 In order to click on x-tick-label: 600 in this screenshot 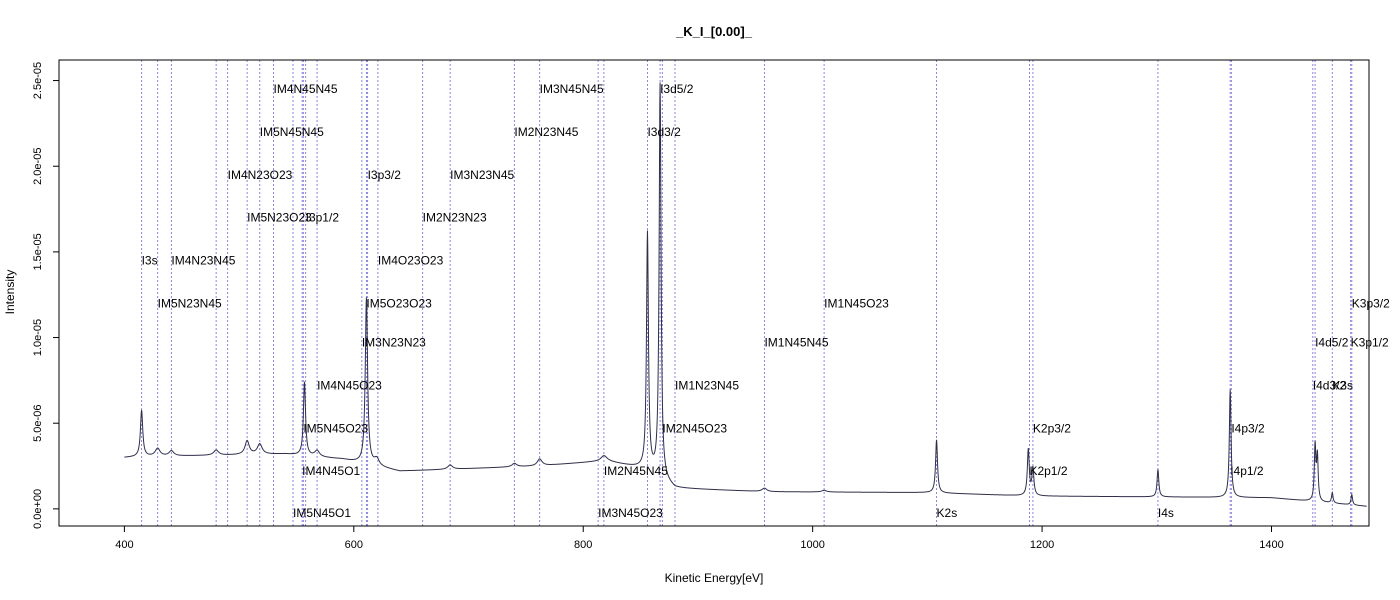, I will do `click(354, 545)`.